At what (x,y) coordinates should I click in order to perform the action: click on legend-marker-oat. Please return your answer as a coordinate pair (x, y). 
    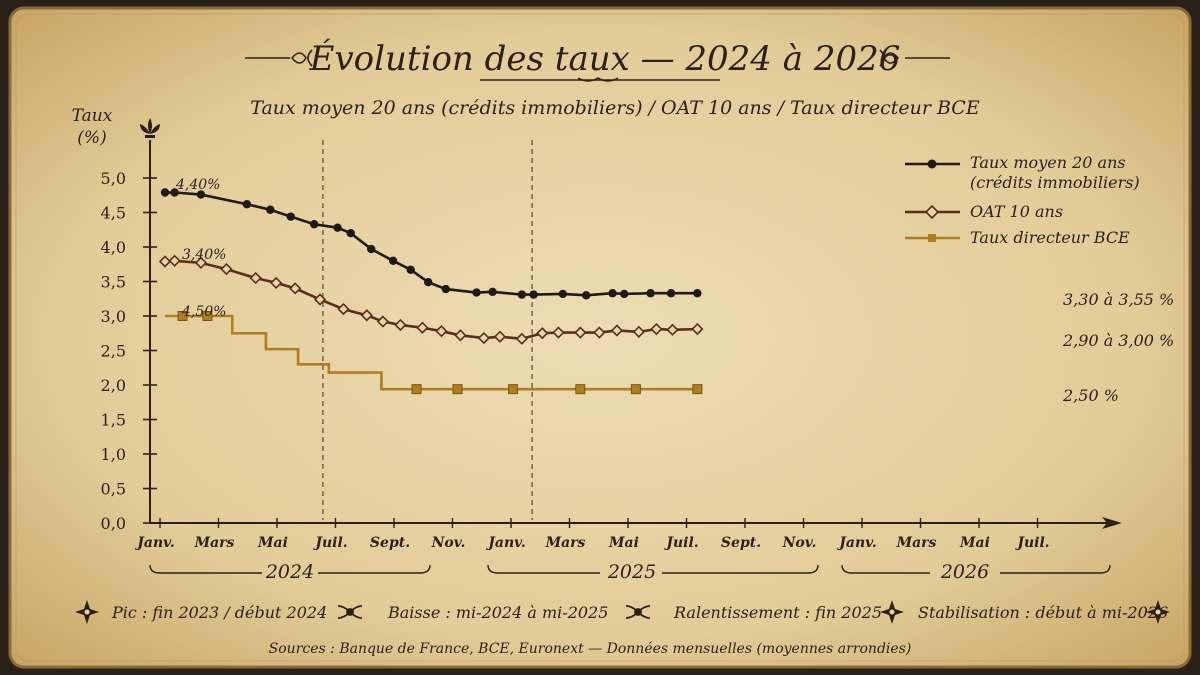
    Looking at the image, I should click on (932, 212).